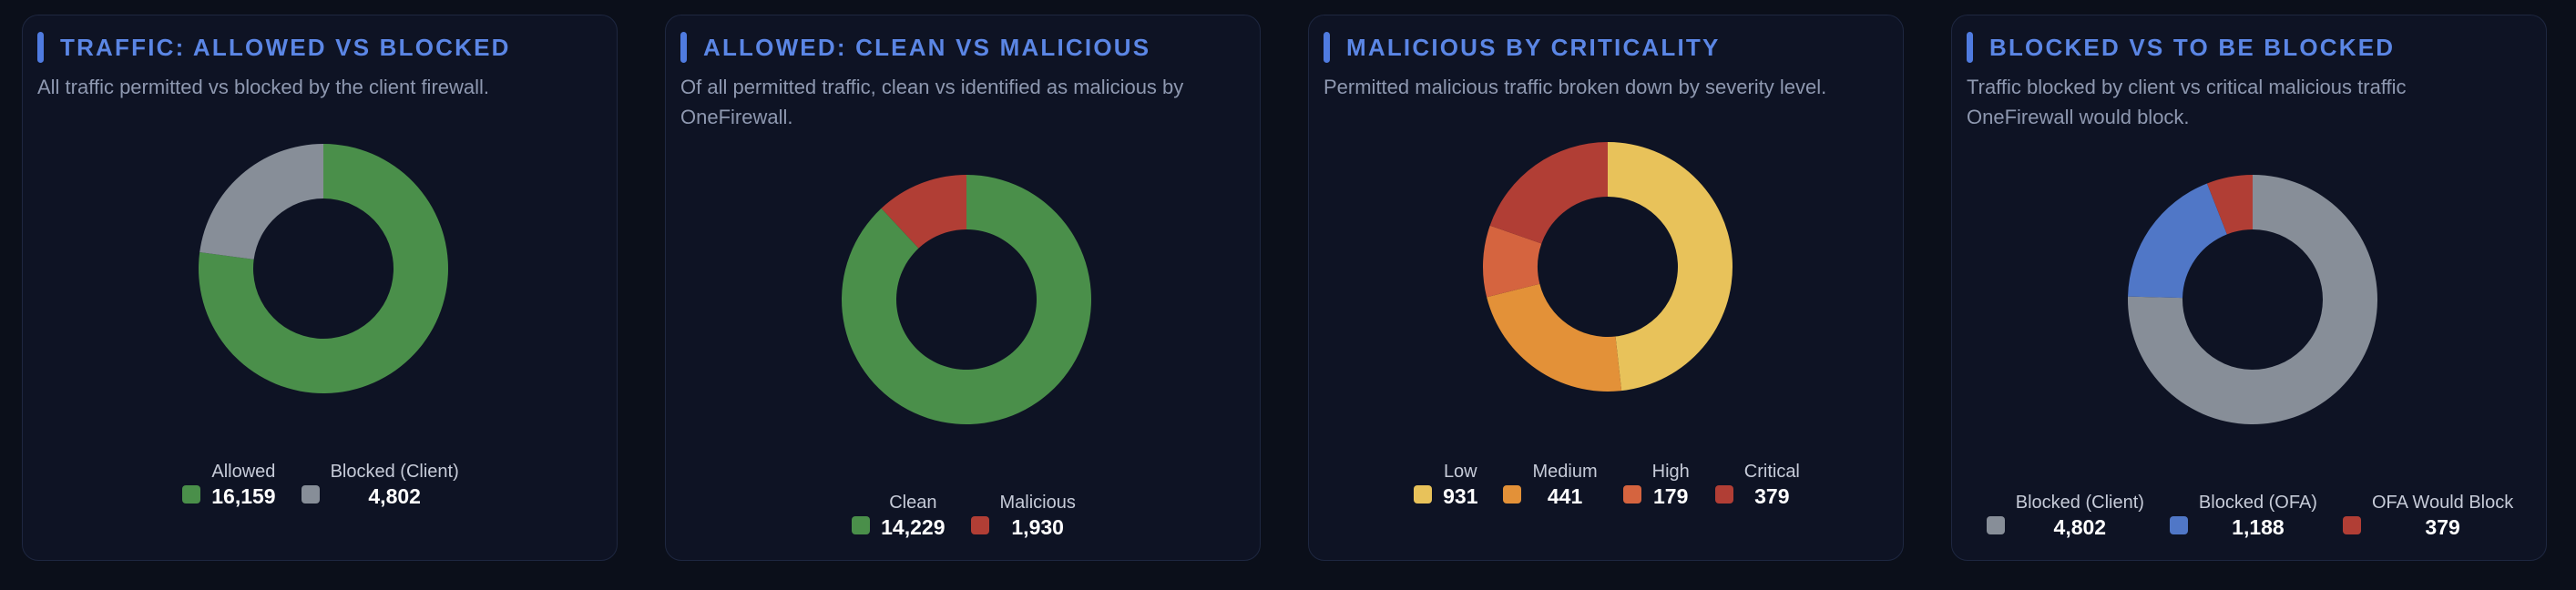 The image size is (2576, 590). What do you see at coordinates (1512, 261) in the screenshot?
I see `slice-high` at bounding box center [1512, 261].